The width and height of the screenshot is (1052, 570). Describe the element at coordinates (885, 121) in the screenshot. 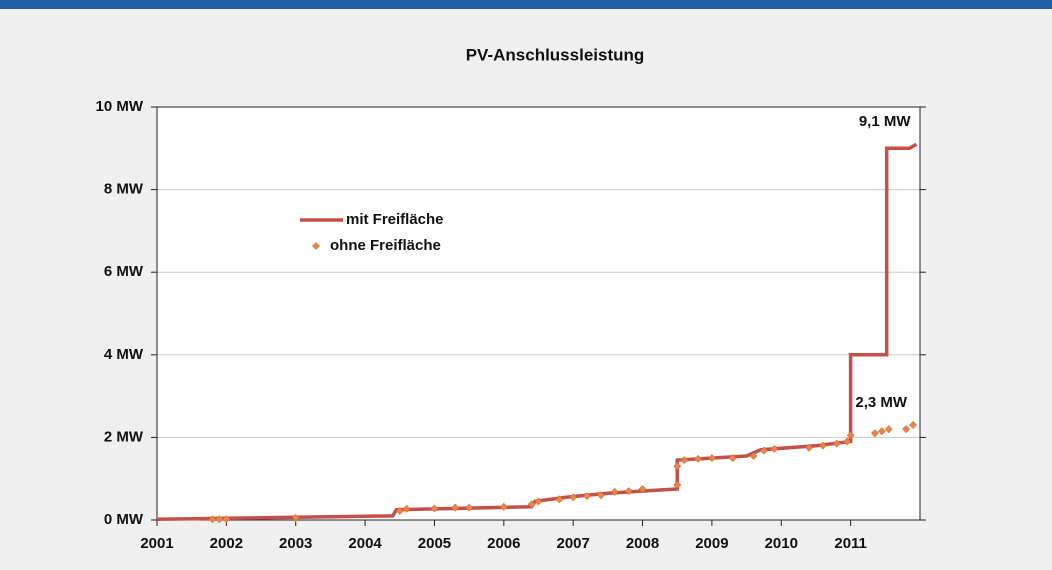

I see `annotation: 9,1 MW` at that location.